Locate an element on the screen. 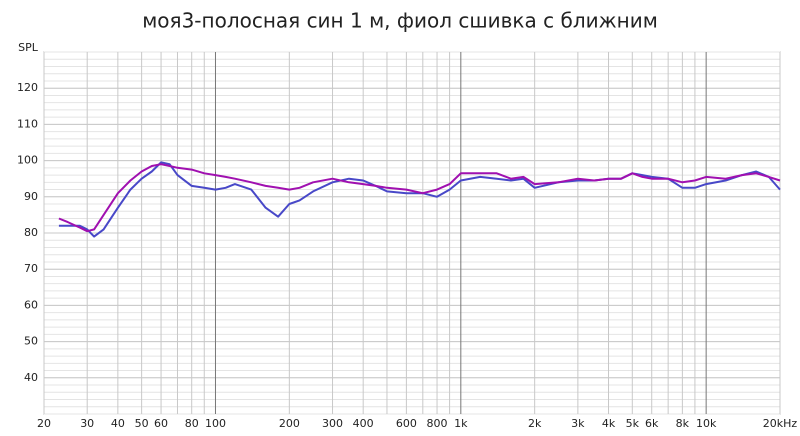 Image resolution: width=800 pixels, height=436 pixels. y-tick-label: 90 is located at coordinates (31, 196).